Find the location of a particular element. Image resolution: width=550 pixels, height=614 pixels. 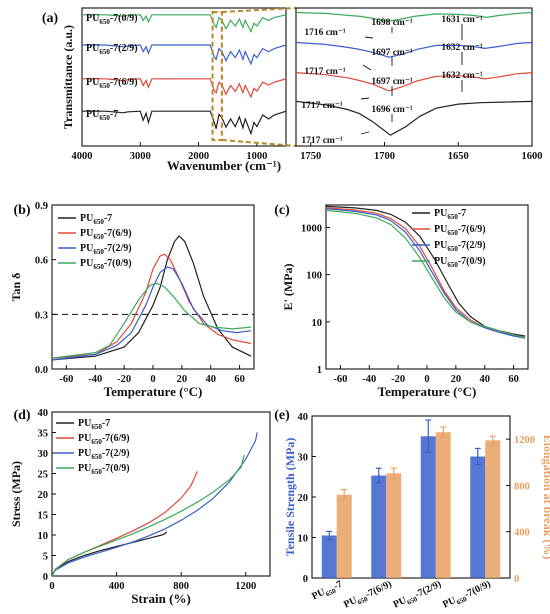

series-name-a: PU650-7(0/9) is located at coordinates (112, 19).